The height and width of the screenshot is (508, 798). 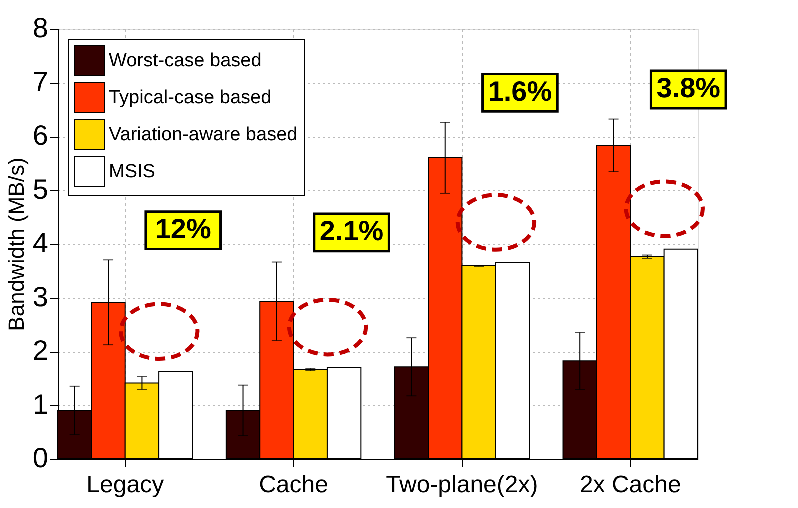 What do you see at coordinates (185, 61) in the screenshot?
I see `legend-label: Worst-case based` at bounding box center [185, 61].